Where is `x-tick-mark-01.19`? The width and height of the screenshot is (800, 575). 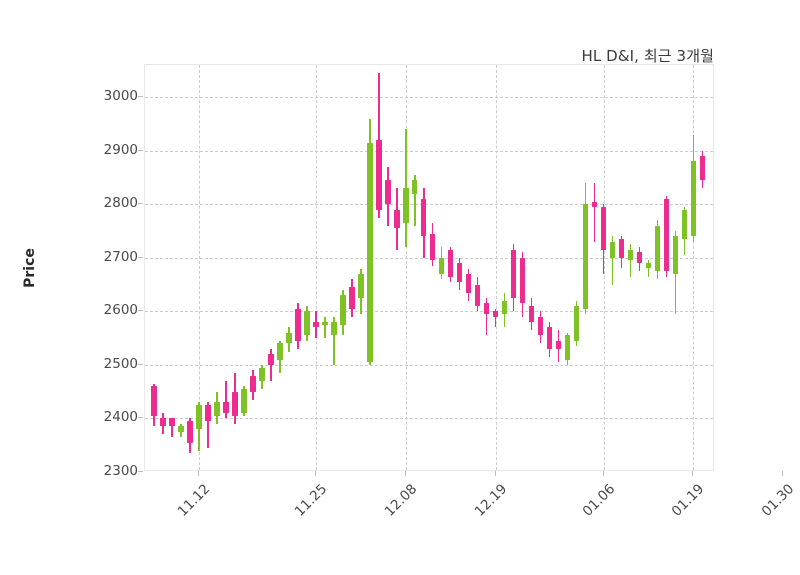
x-tick-mark-01.19 is located at coordinates (693, 473).